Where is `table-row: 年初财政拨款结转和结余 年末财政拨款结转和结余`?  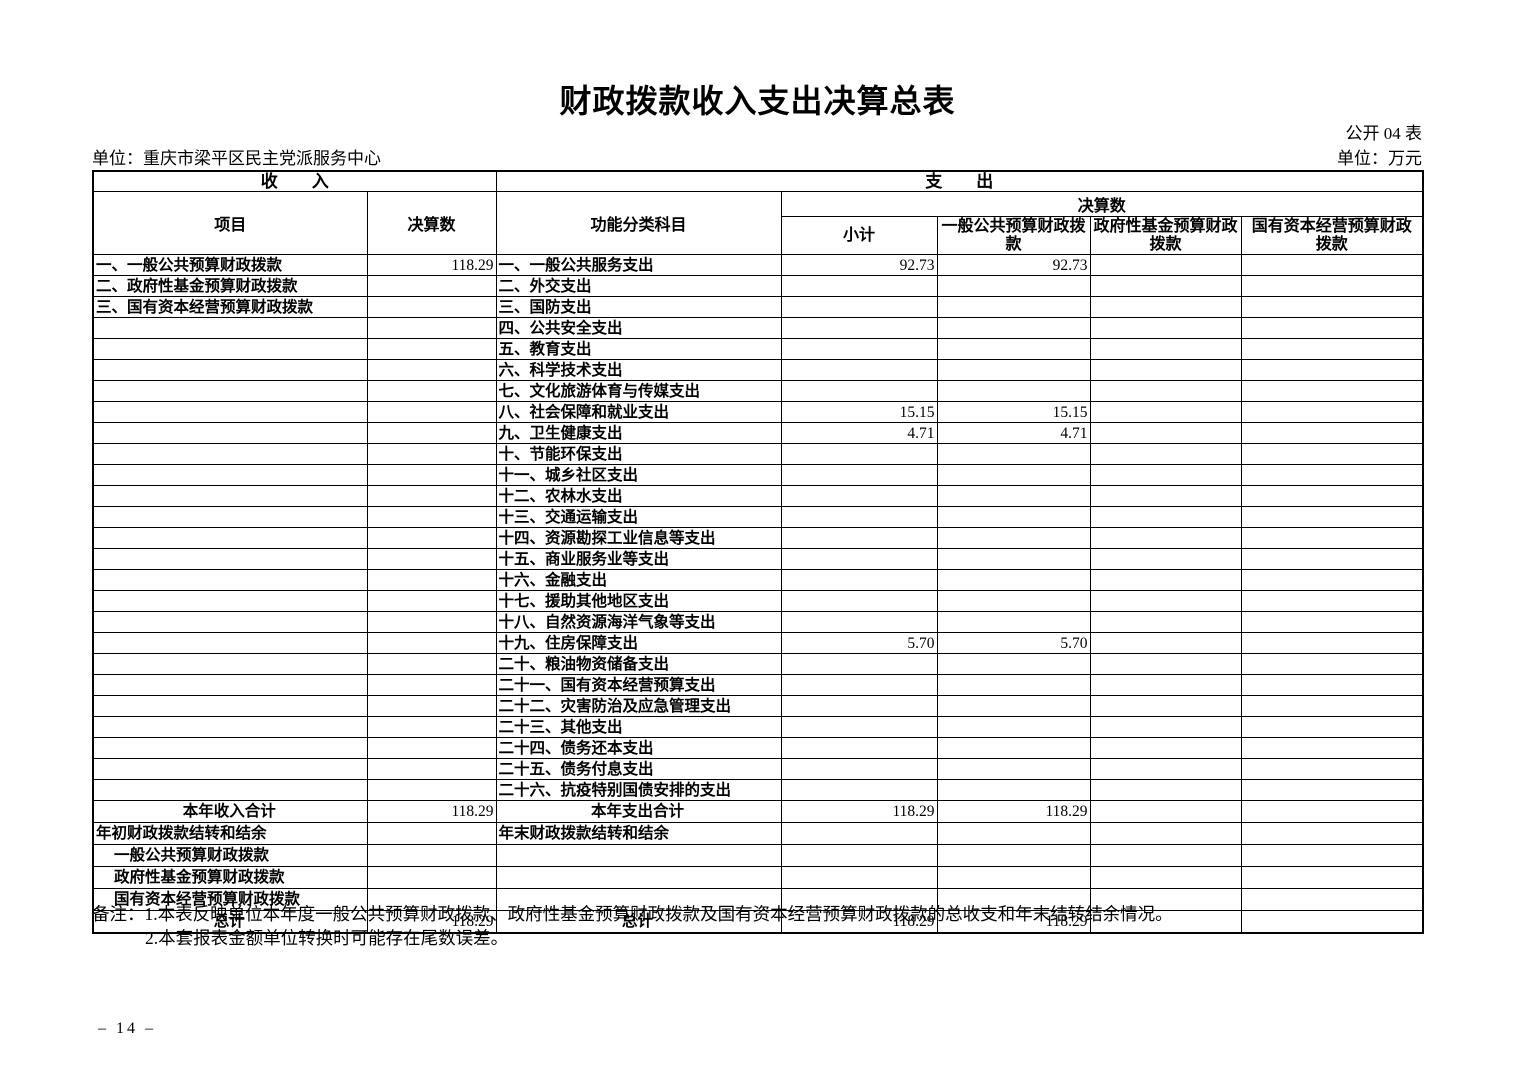
table-row: 年初财政拨款结转和结余 年末财政拨款结转和结余 is located at coordinates (758, 833).